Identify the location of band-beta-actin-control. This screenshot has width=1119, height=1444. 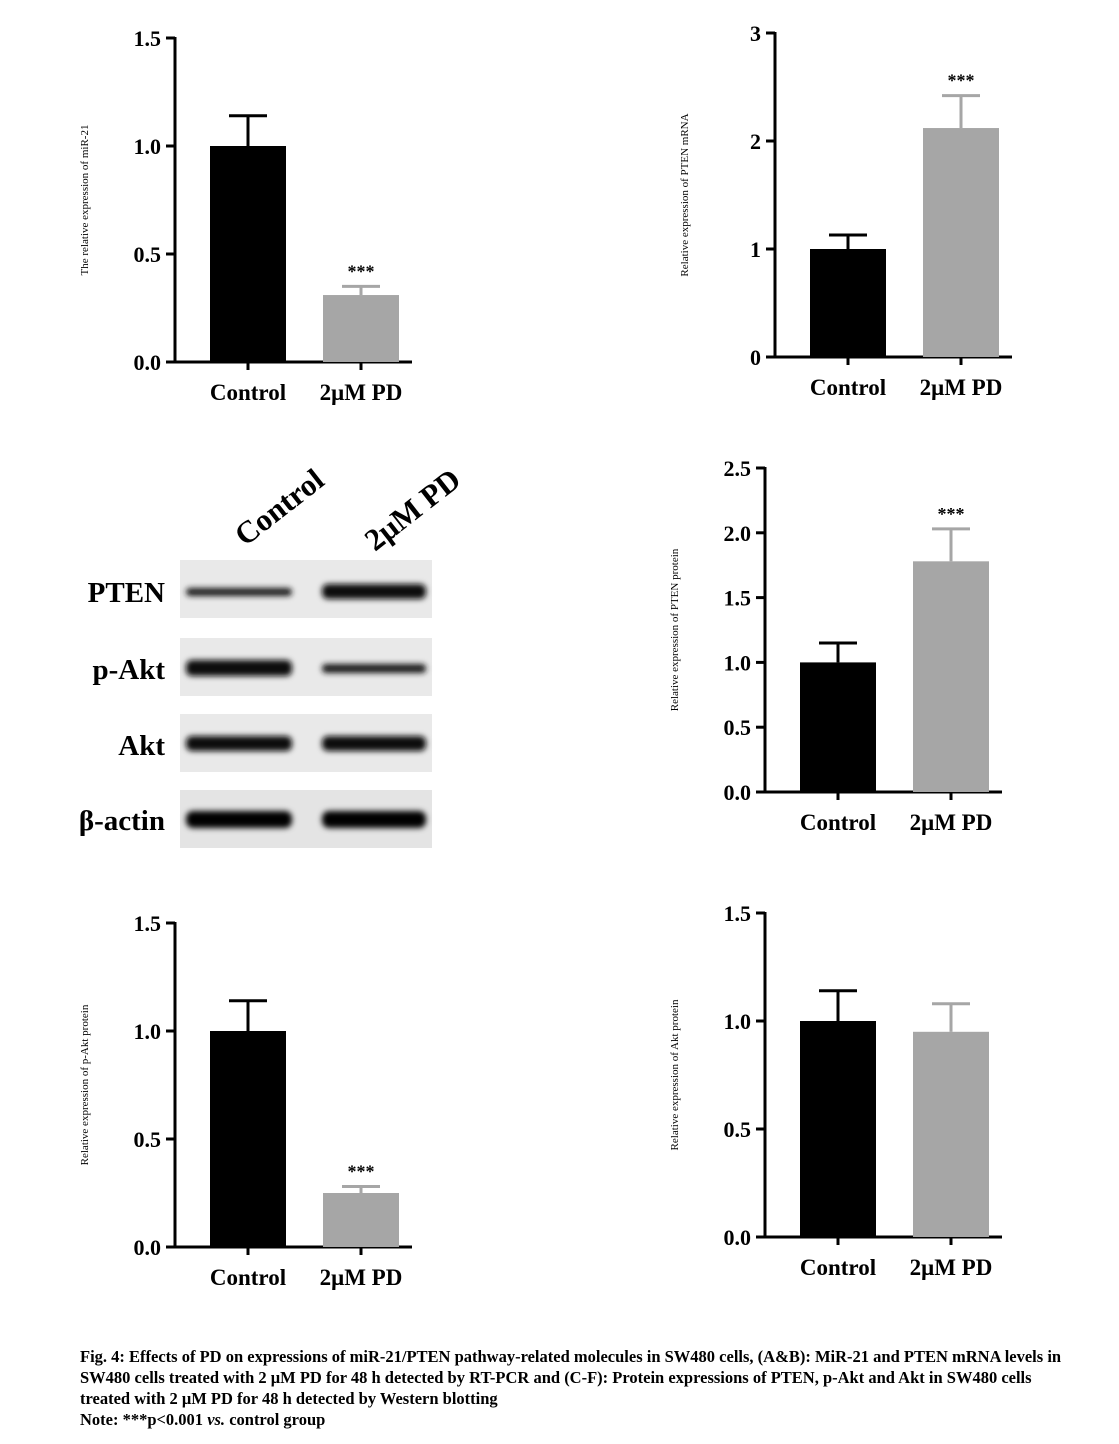
(239, 819).